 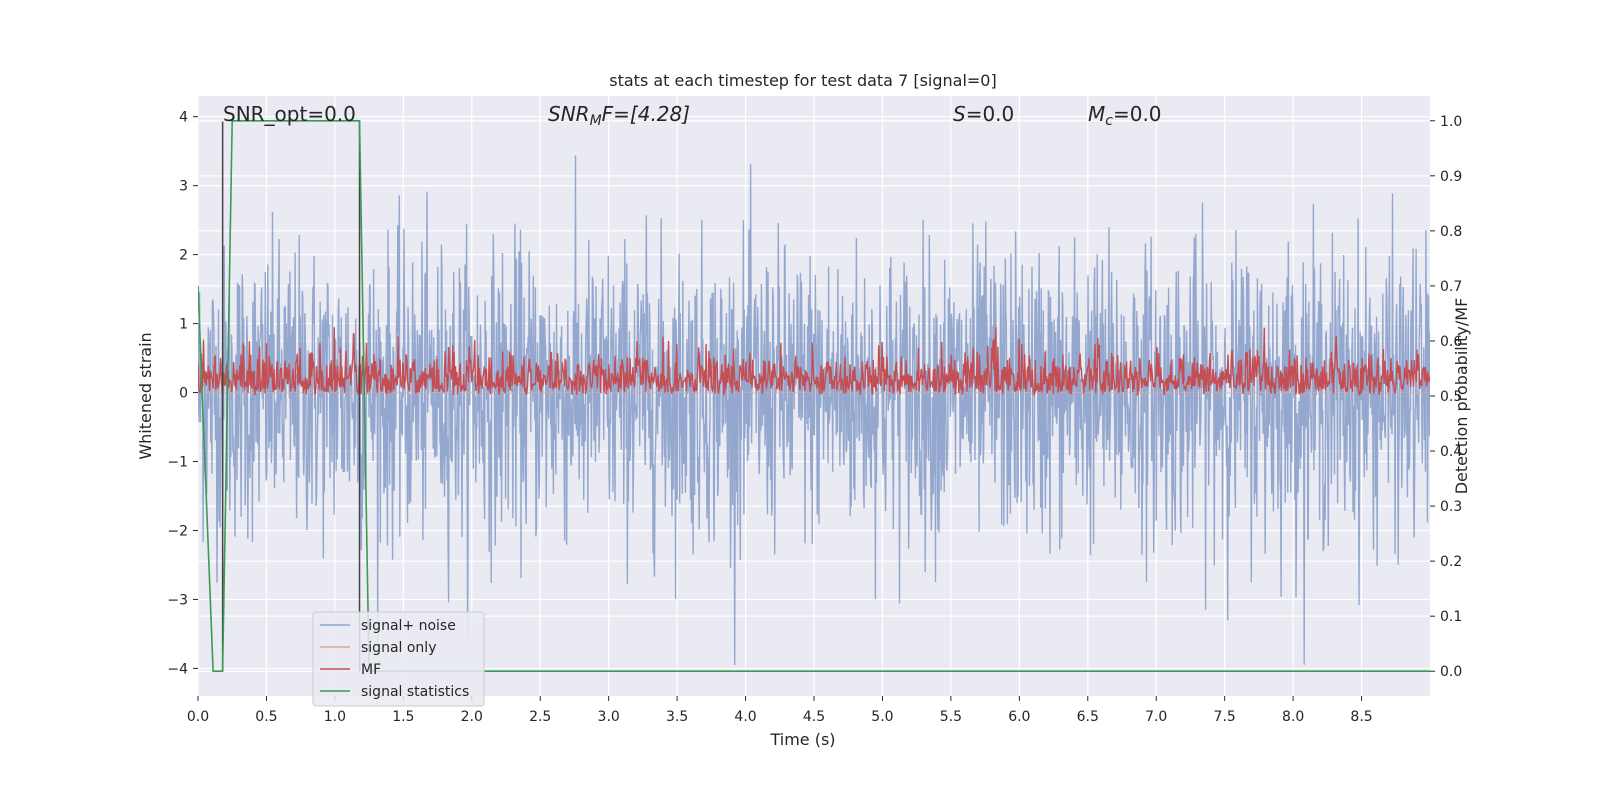 I want to click on y-left-tick-label-3: 1, so click(x=183, y=325).